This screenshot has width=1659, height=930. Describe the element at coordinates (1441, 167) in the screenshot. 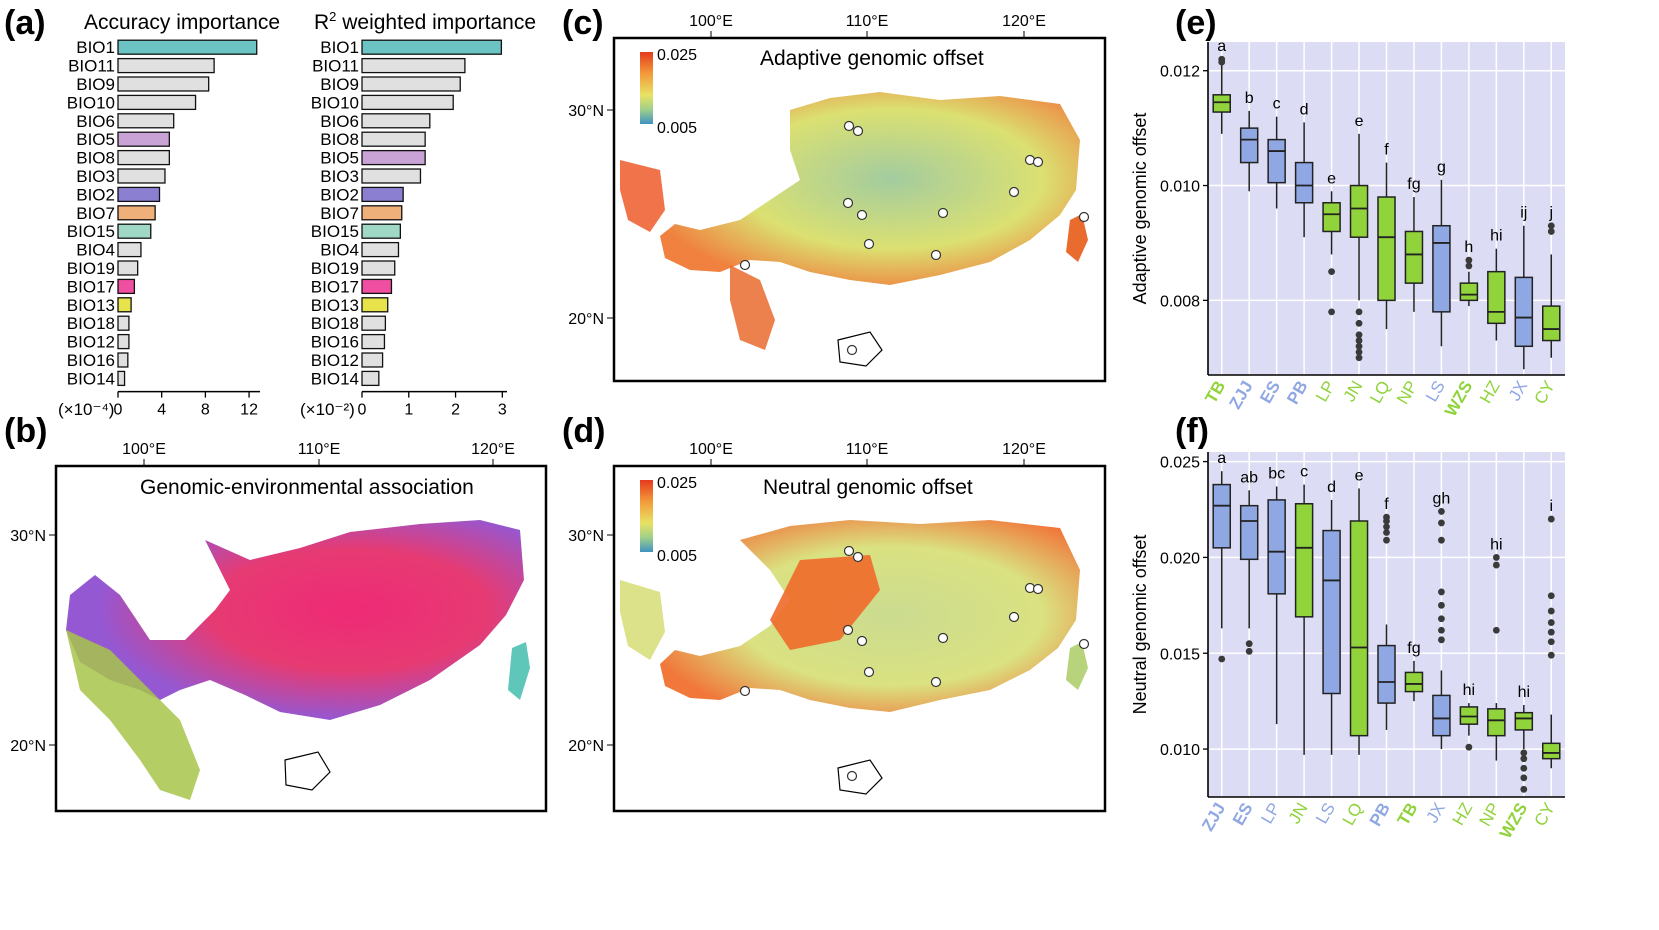

I see `significance-letter: g` at that location.